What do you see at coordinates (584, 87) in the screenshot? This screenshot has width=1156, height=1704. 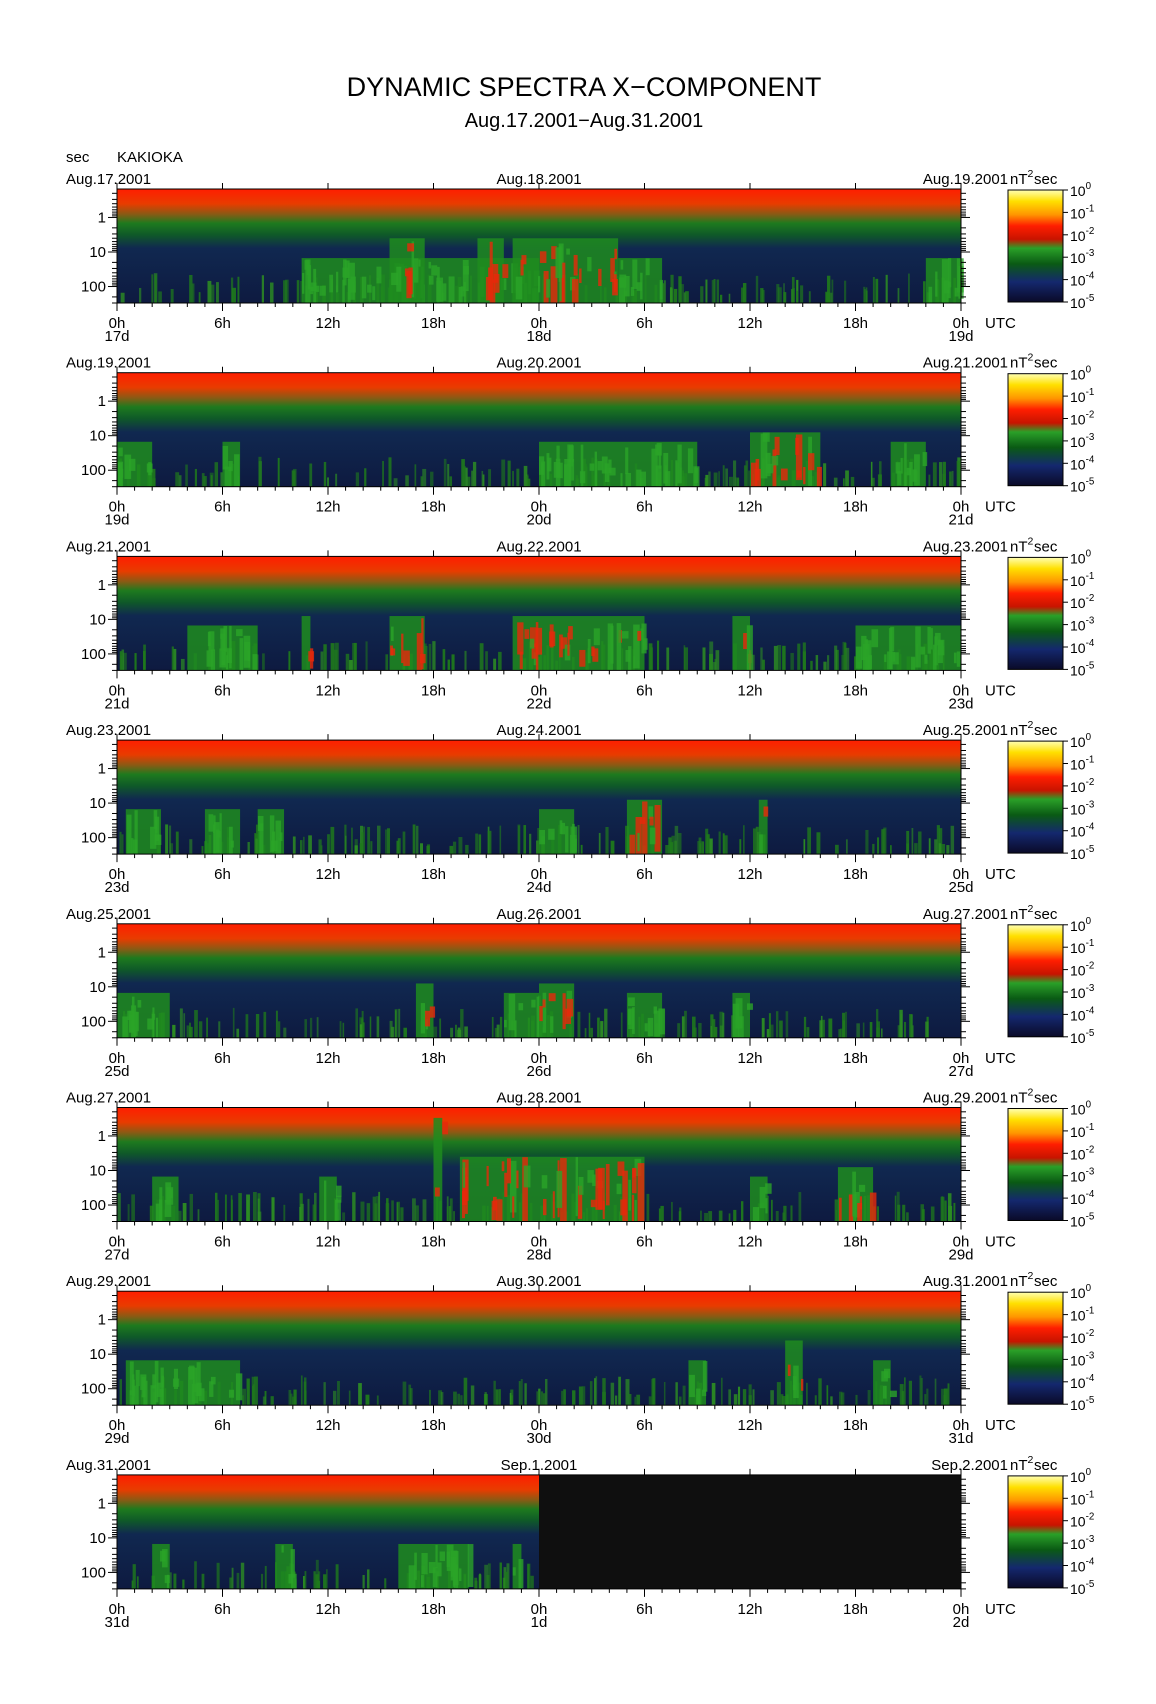 I see `chart-title: DYNAMIC SPECTRA X−COMPONENT` at bounding box center [584, 87].